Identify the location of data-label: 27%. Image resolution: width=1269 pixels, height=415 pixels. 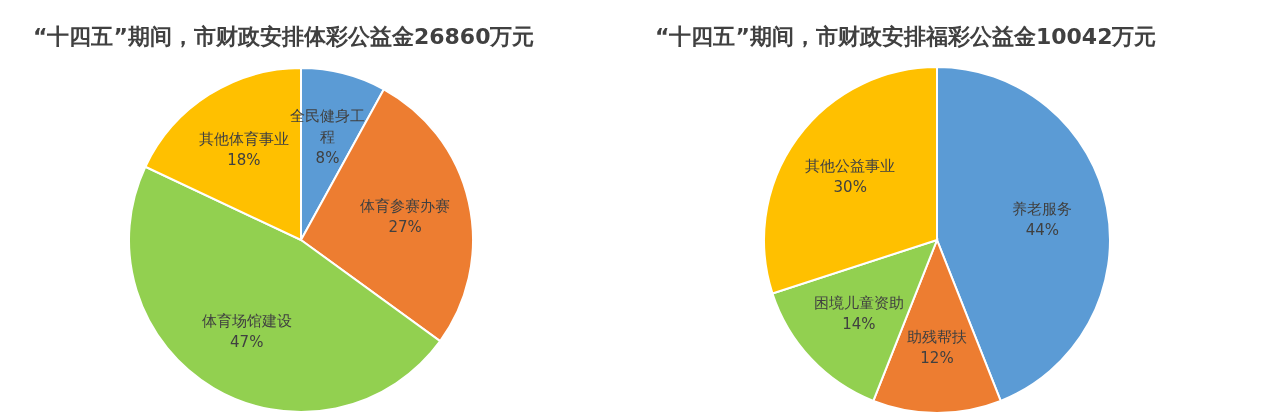
(405, 227).